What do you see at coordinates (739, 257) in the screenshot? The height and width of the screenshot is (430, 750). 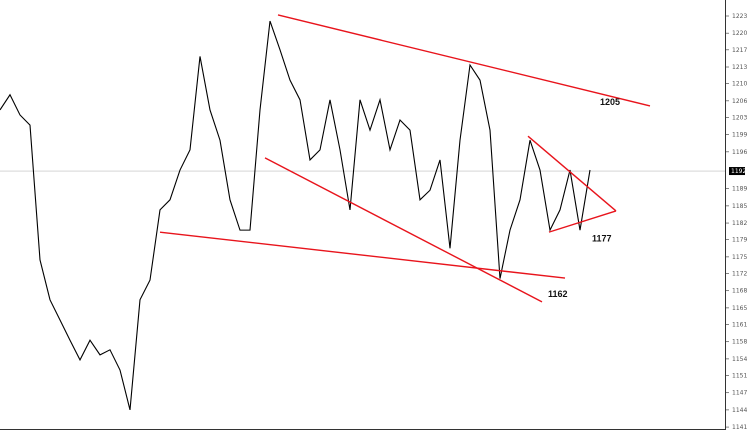 I see `y-tick-label: 1175` at bounding box center [739, 257].